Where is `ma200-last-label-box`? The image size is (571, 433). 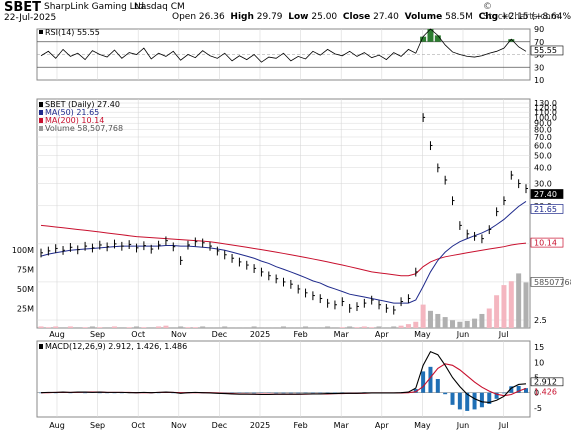 ma200-last-label-box is located at coordinates (547, 242).